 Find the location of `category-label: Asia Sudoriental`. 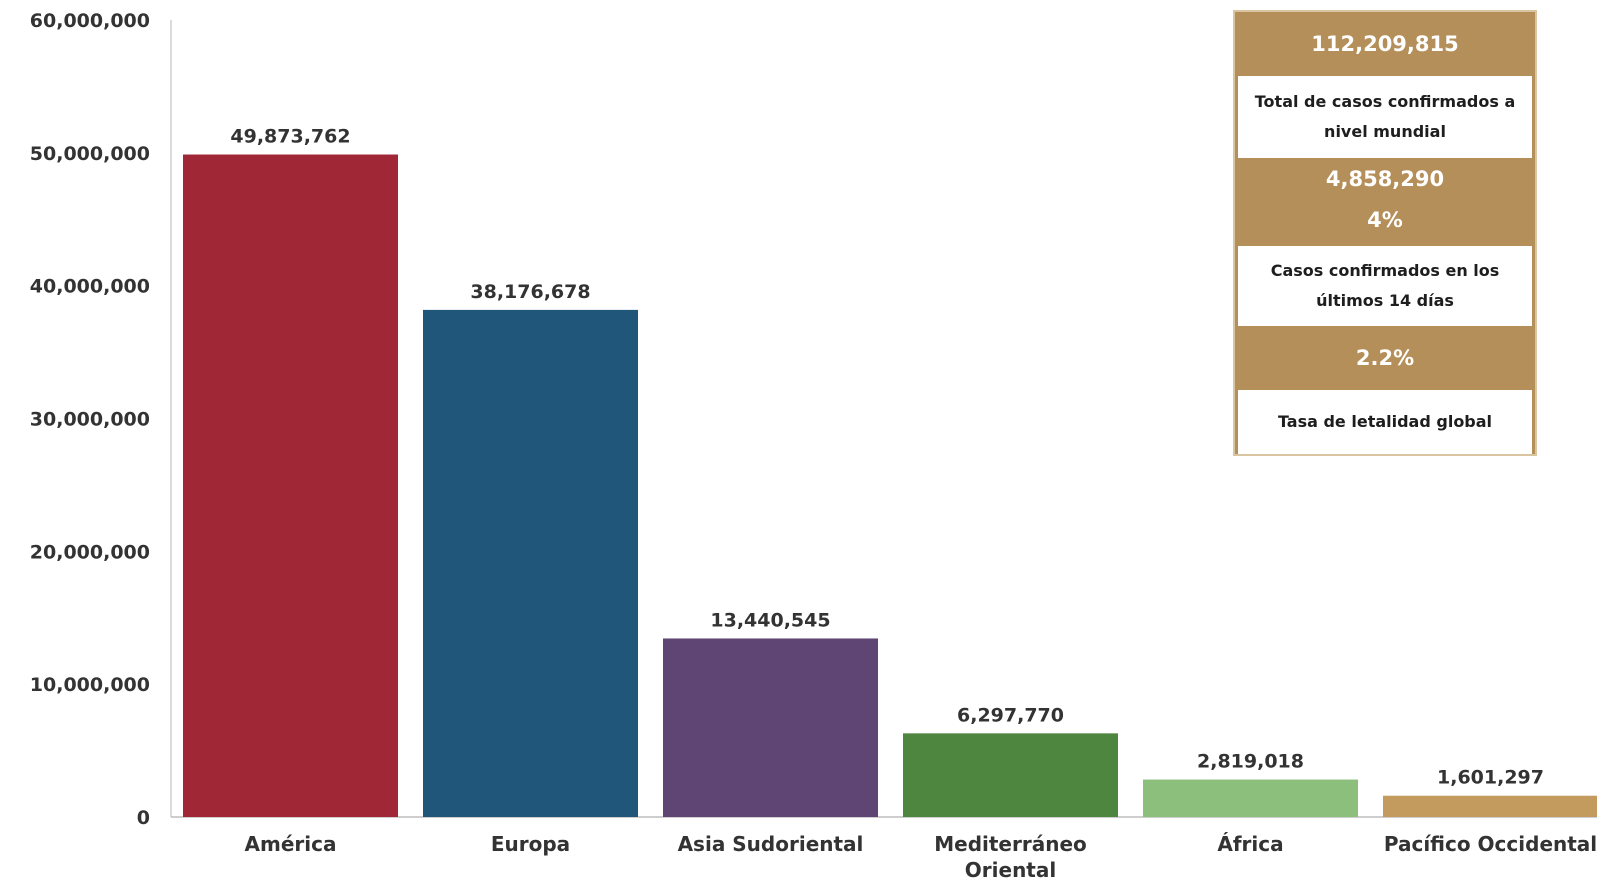

category-label: Asia Sudoriental is located at coordinates (771, 844).